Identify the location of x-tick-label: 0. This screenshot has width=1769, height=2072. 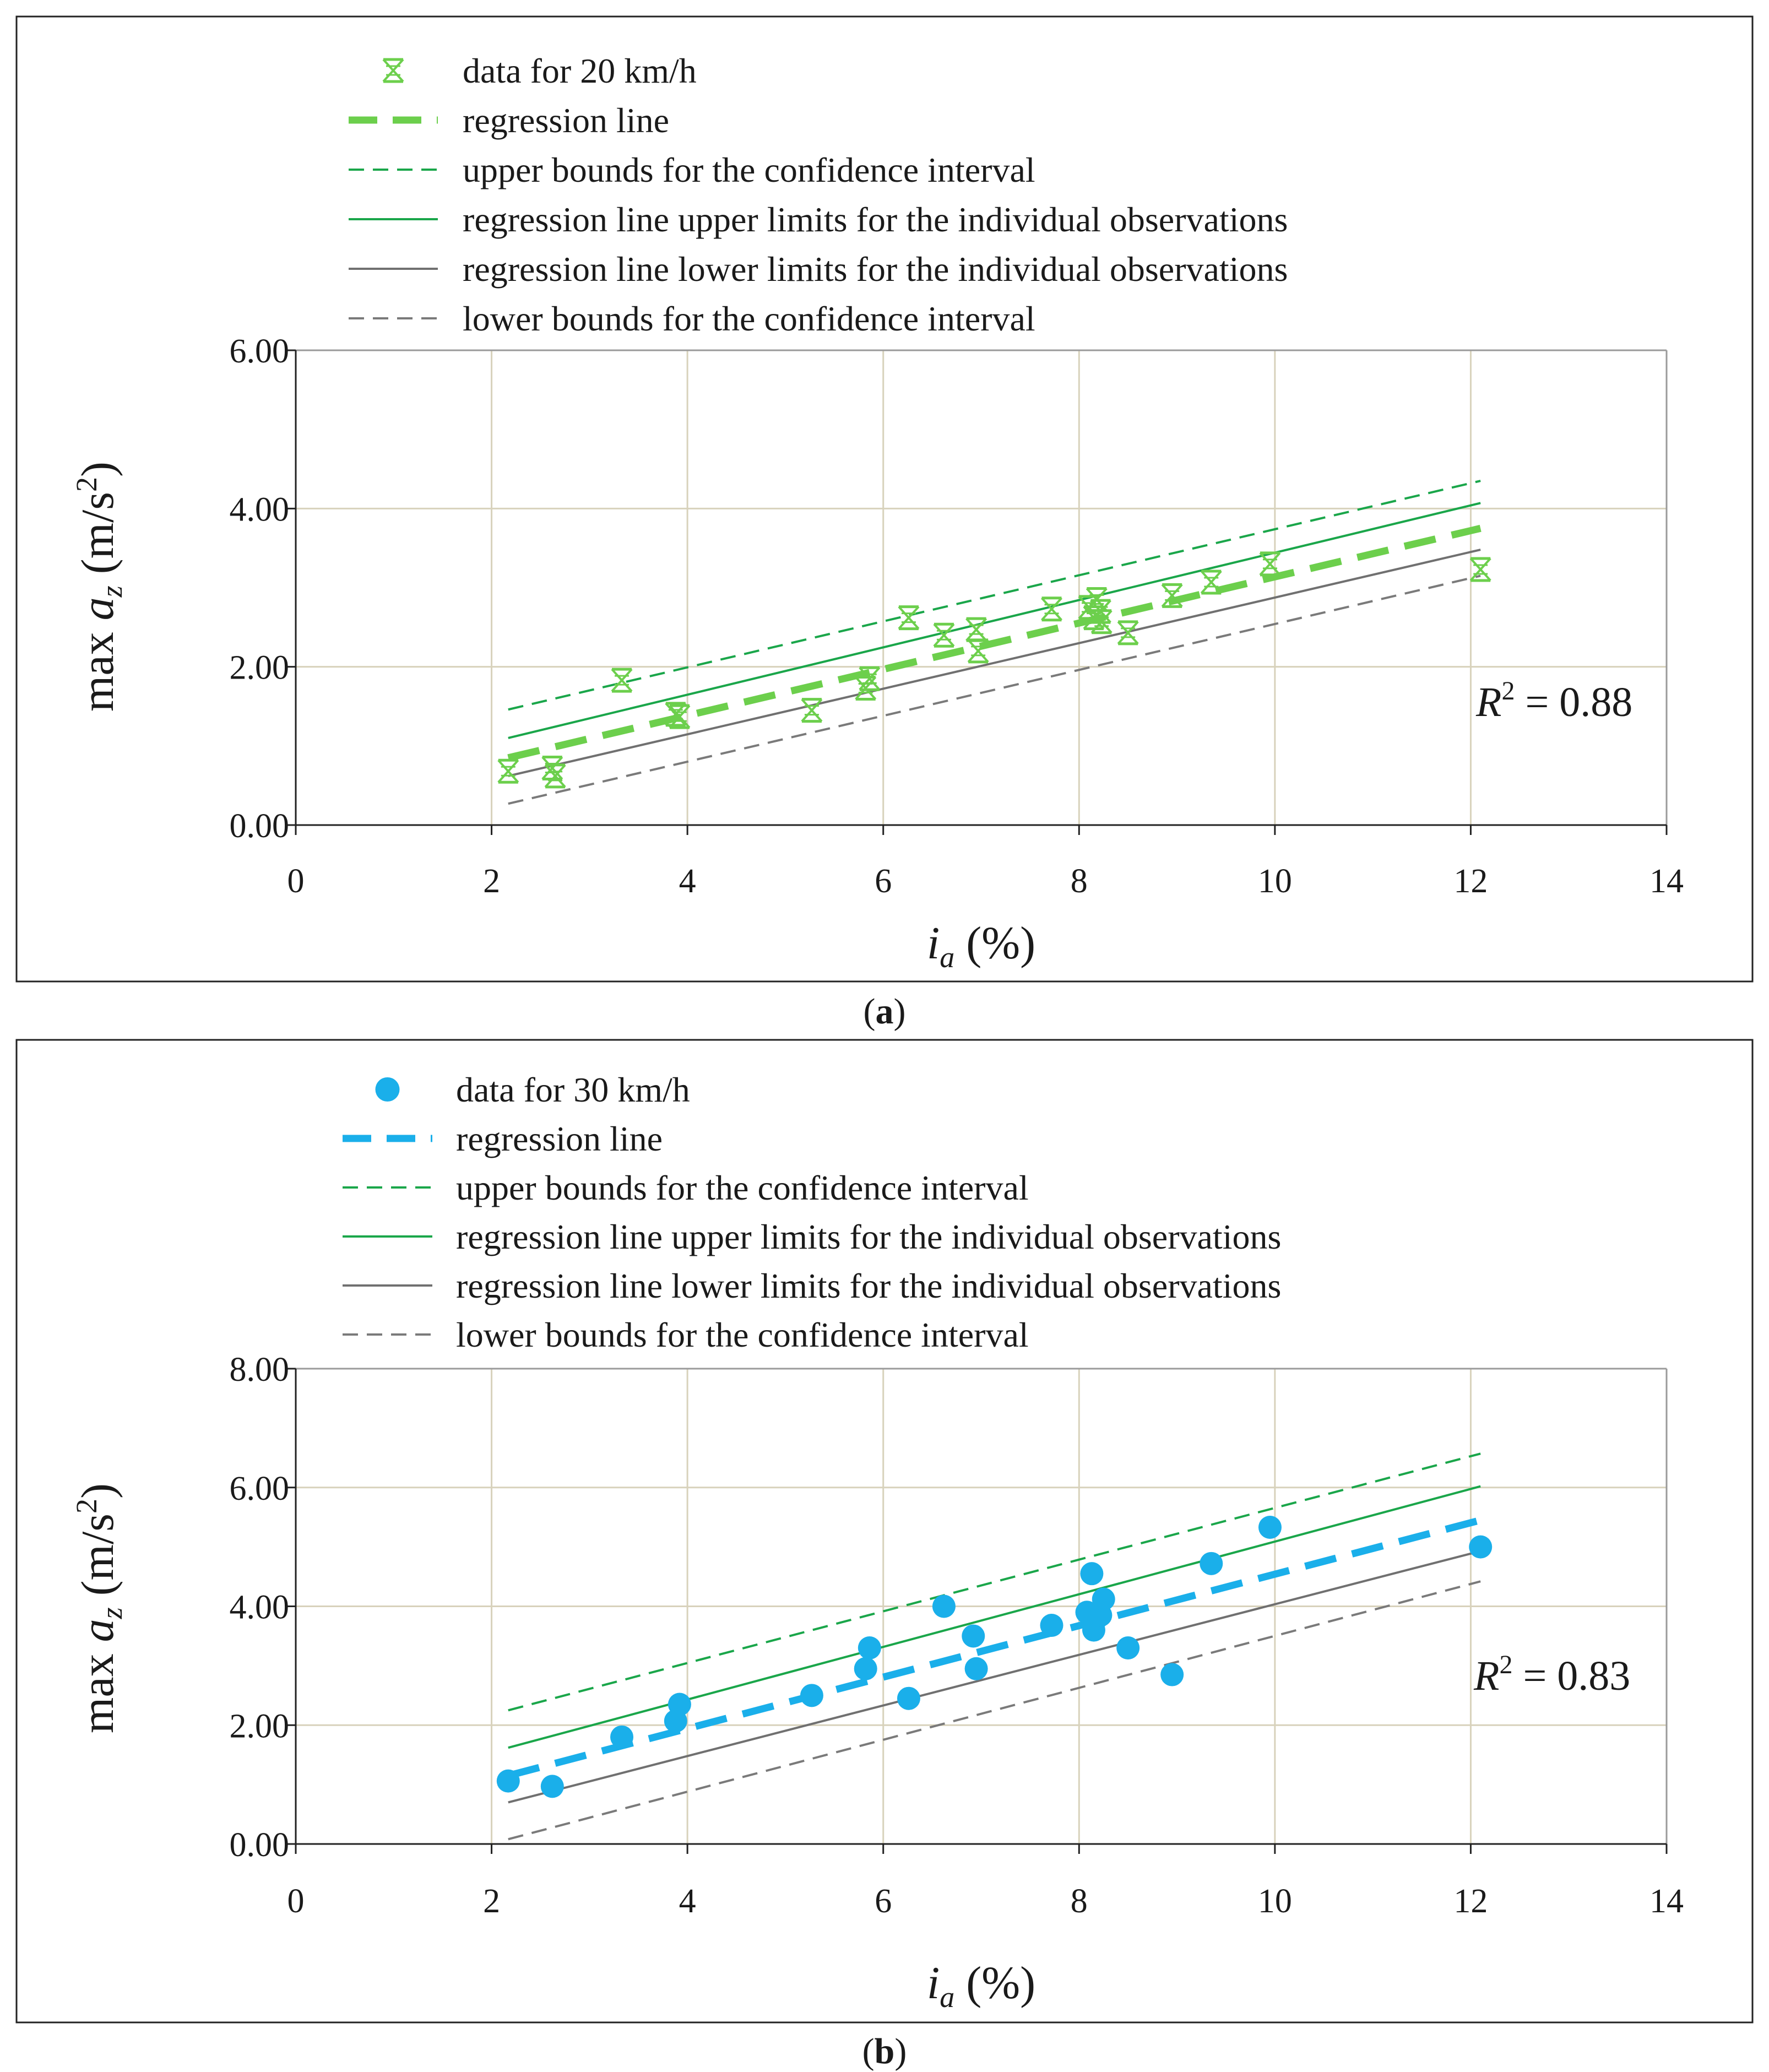
(296, 1901).